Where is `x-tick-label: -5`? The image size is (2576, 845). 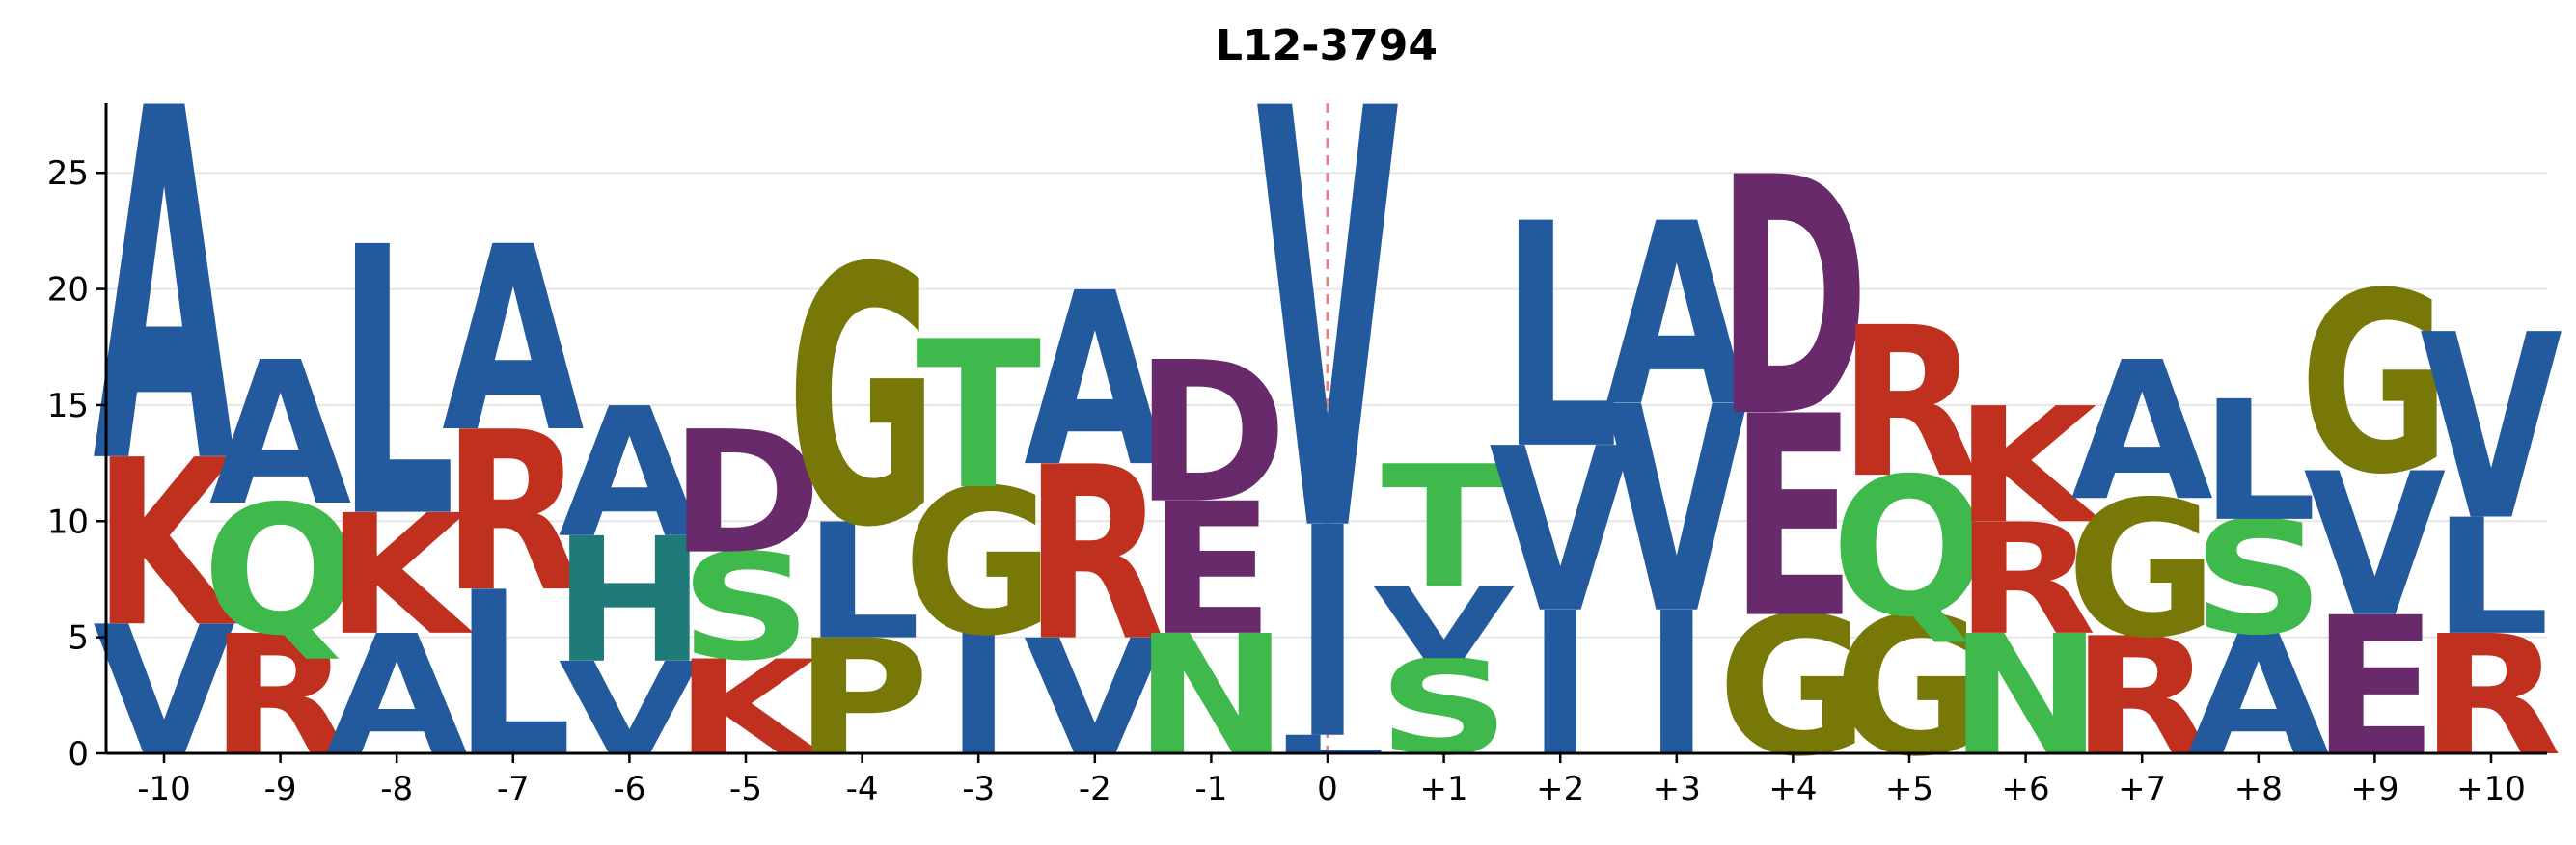
x-tick-label: -5 is located at coordinates (745, 789).